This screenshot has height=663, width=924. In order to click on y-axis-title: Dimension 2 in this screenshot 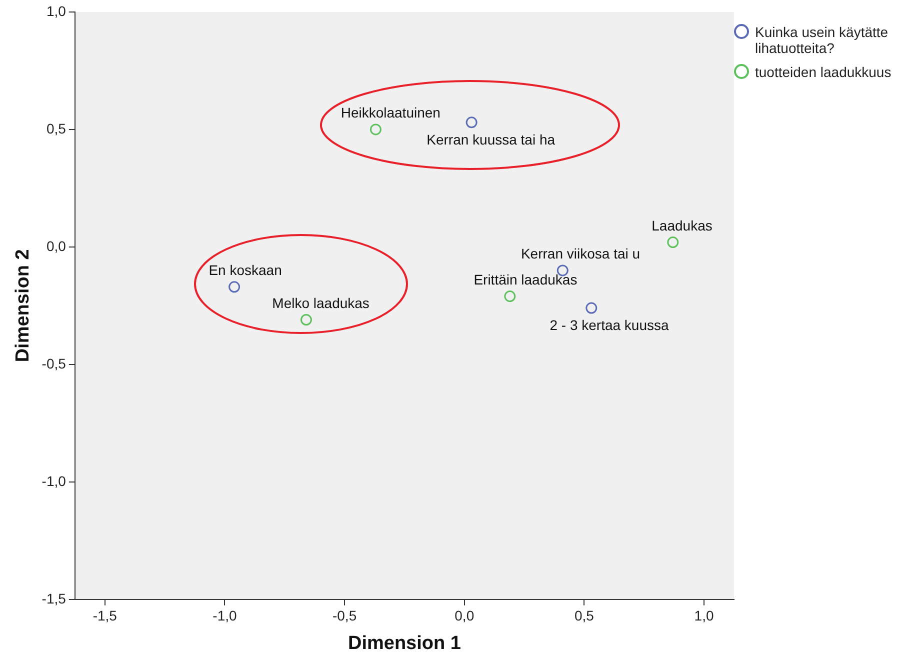, I will do `click(23, 305)`.